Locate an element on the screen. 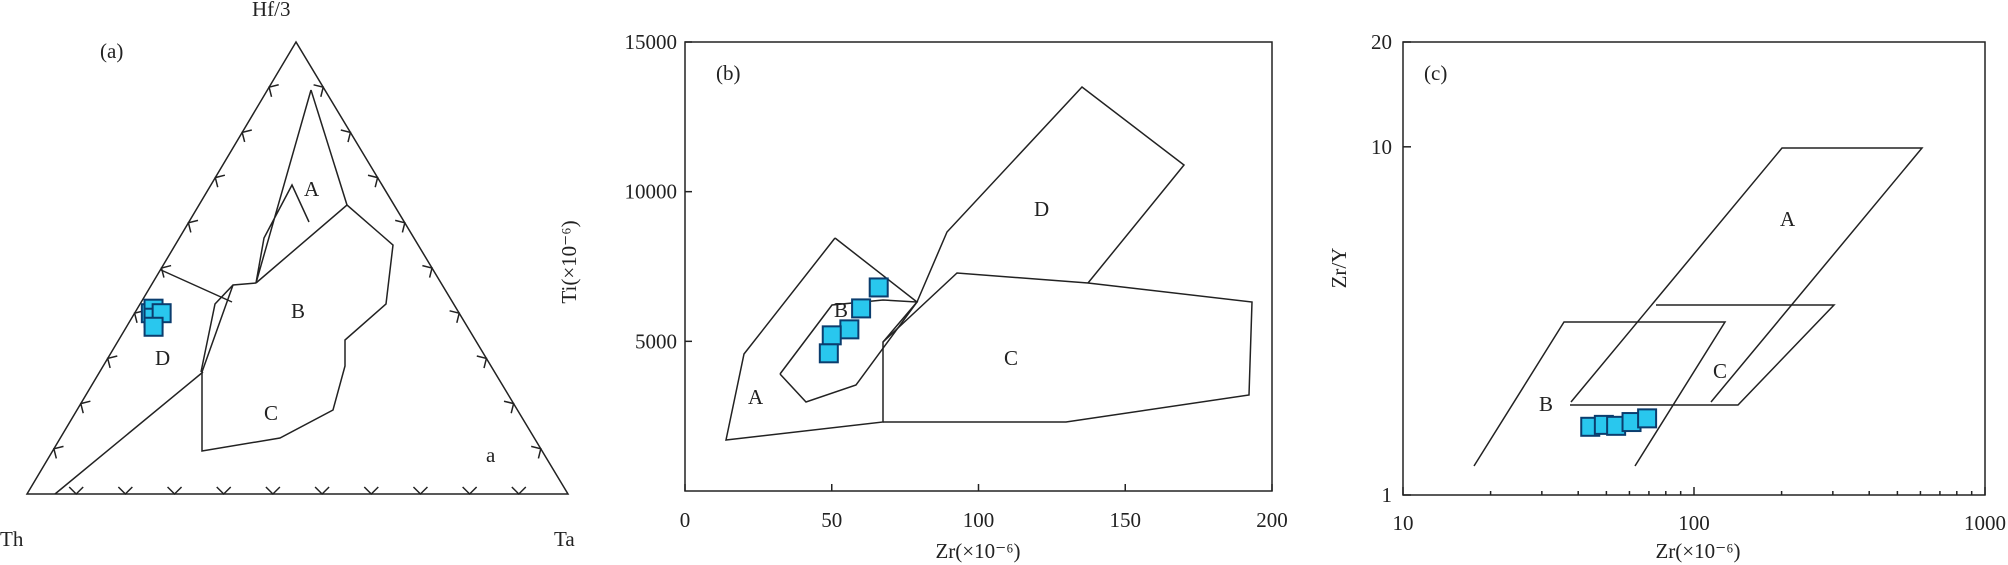 The height and width of the screenshot is (565, 2008). panel-c-x-axis-label: Zr(×10⁻⁶) is located at coordinates (1697, 551).